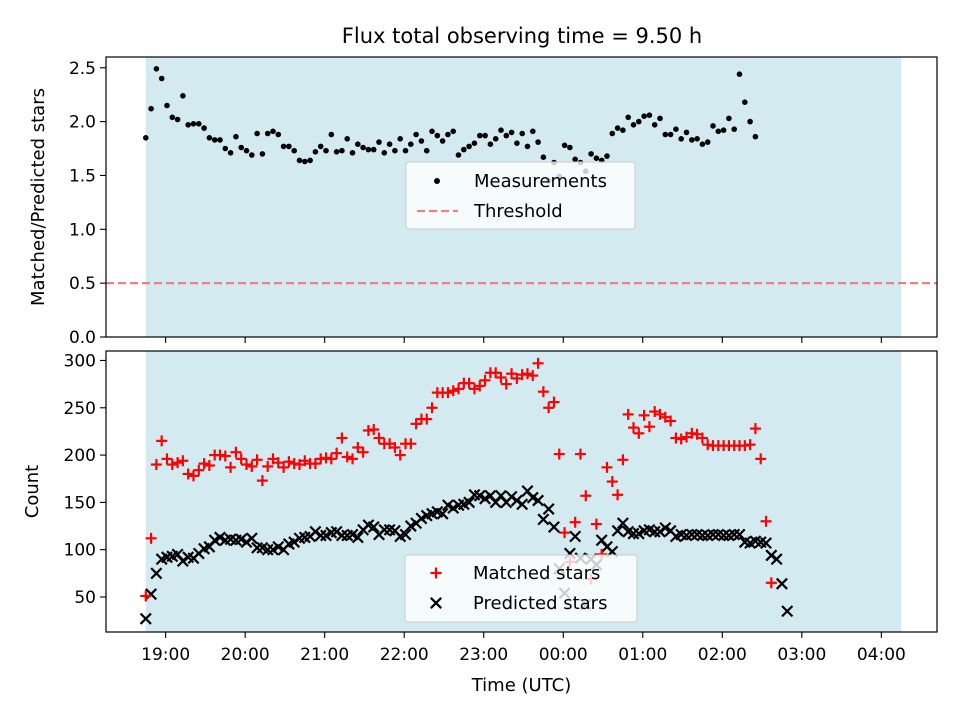  I want to click on bottom-y-tick-label: 300, so click(80, 361).